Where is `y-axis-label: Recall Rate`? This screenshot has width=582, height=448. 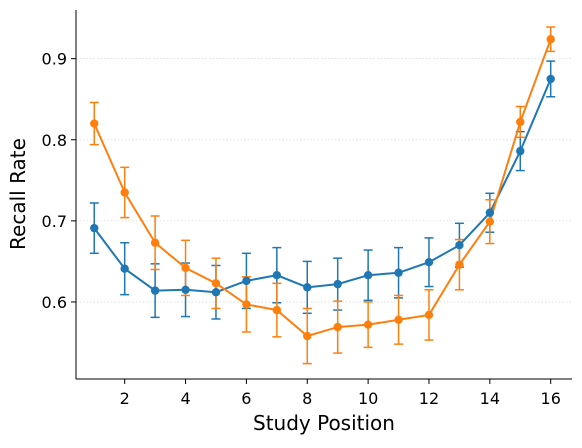
y-axis-label: Recall Rate is located at coordinates (18, 194).